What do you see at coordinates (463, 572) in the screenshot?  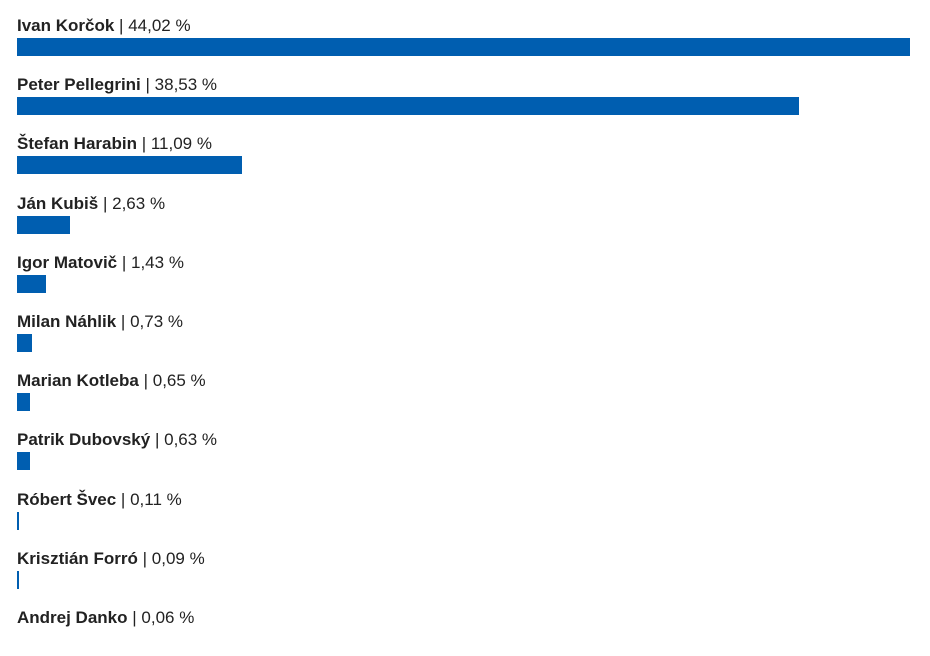 I see `bar-row: Krisztián Forró | 0,09 %` at bounding box center [463, 572].